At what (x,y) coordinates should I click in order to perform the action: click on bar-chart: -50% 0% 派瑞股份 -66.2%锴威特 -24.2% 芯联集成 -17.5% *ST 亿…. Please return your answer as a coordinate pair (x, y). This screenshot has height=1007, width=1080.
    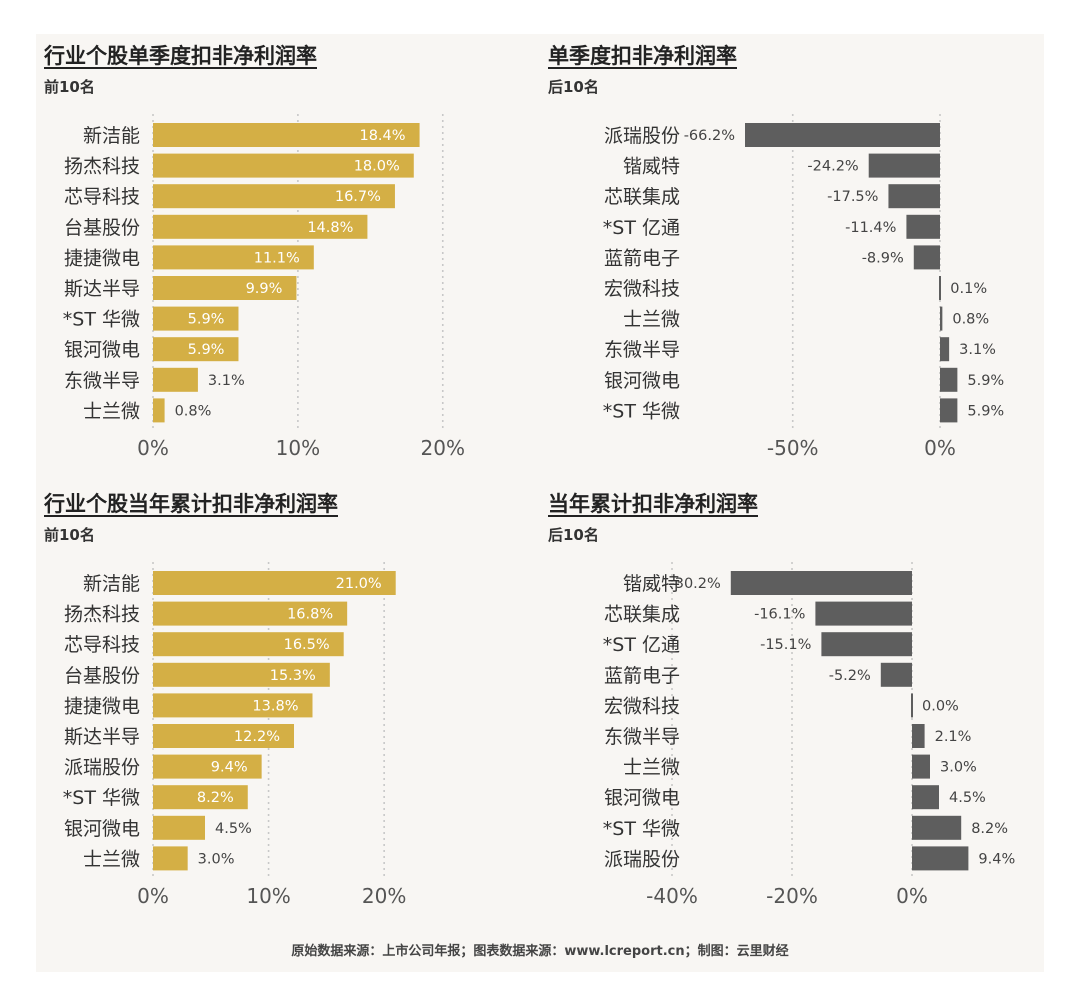
    Looking at the image, I should click on (803, 287).